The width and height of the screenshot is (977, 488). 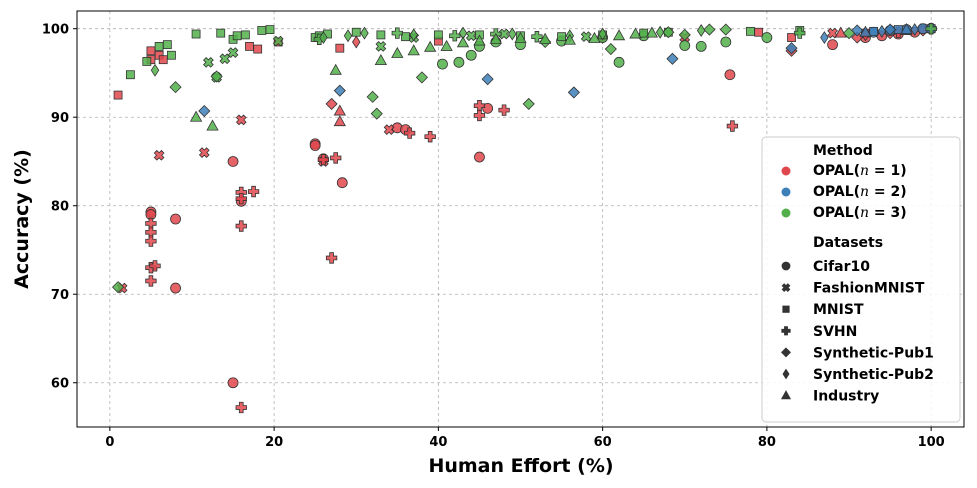 I want to click on legend-marker-circle-icon, so click(x=786, y=266).